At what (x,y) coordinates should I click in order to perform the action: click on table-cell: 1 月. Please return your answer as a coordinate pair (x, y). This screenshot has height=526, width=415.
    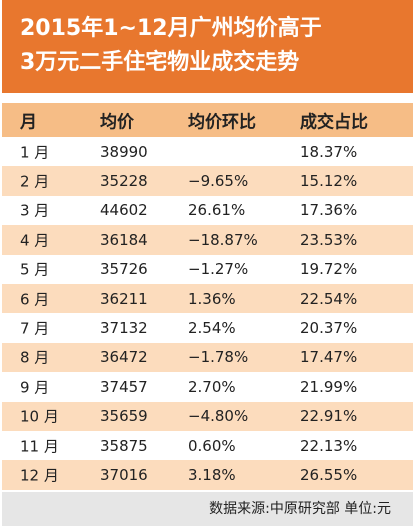
    Looking at the image, I should click on (35, 152).